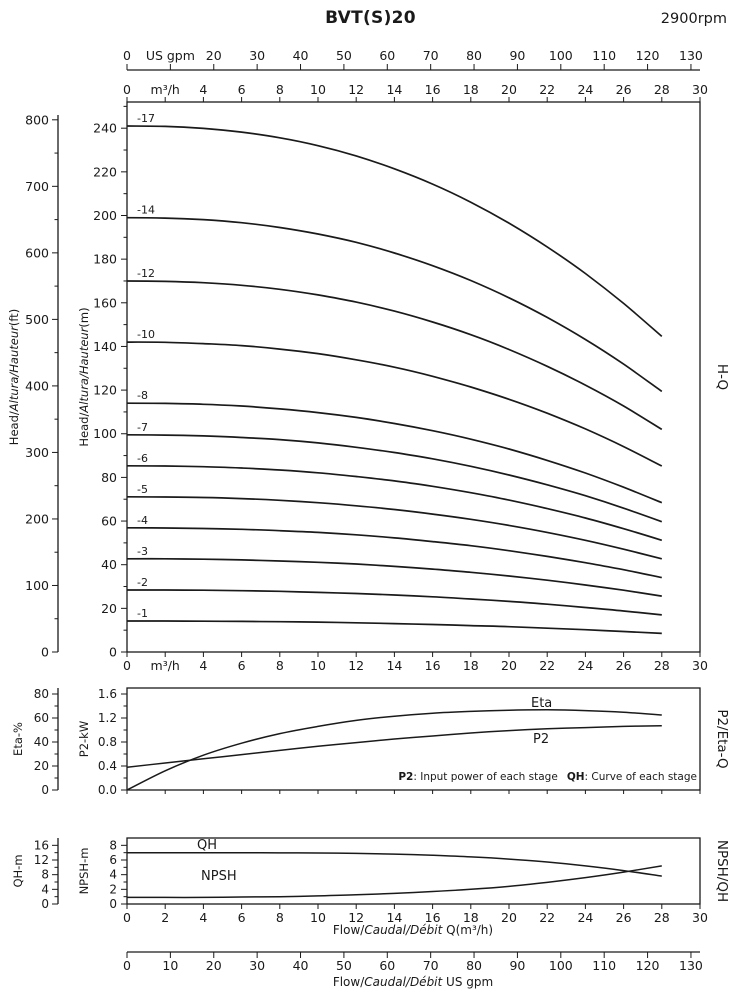  Describe the element at coordinates (107, 742) in the screenshot. I see `p2-tick-label: 0.8` at that location.